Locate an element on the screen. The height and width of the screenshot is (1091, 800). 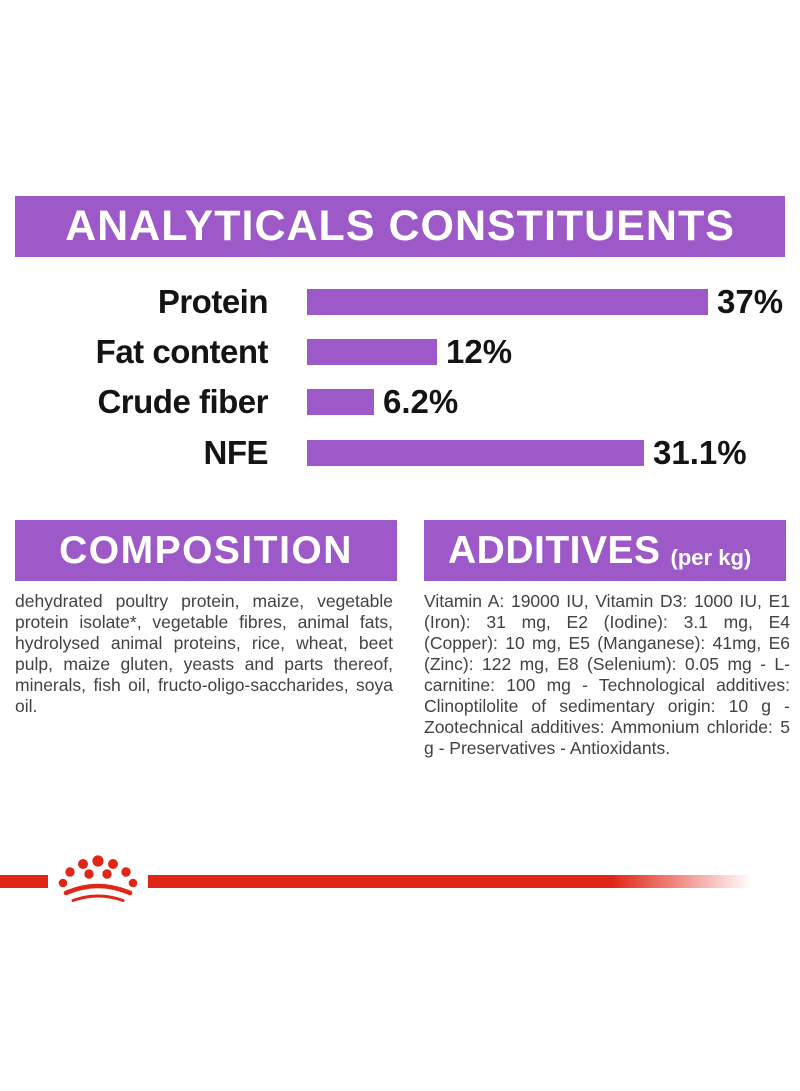
composition-banner: COMPOSITION is located at coordinates (206, 550).